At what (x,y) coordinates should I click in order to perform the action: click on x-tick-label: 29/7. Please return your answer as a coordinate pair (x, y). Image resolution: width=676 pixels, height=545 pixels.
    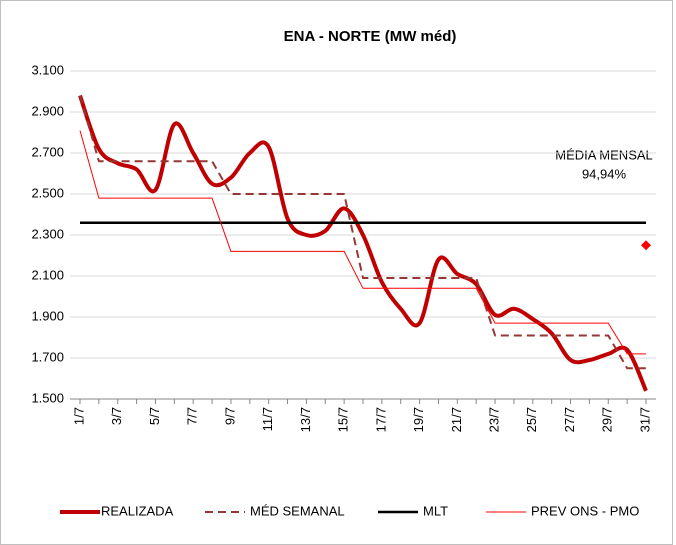
    Looking at the image, I should click on (607, 419).